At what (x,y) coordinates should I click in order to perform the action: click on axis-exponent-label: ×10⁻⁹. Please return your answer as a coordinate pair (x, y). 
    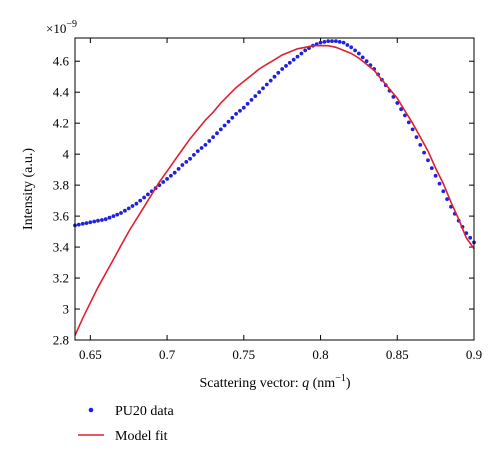
    Looking at the image, I should click on (61, 27).